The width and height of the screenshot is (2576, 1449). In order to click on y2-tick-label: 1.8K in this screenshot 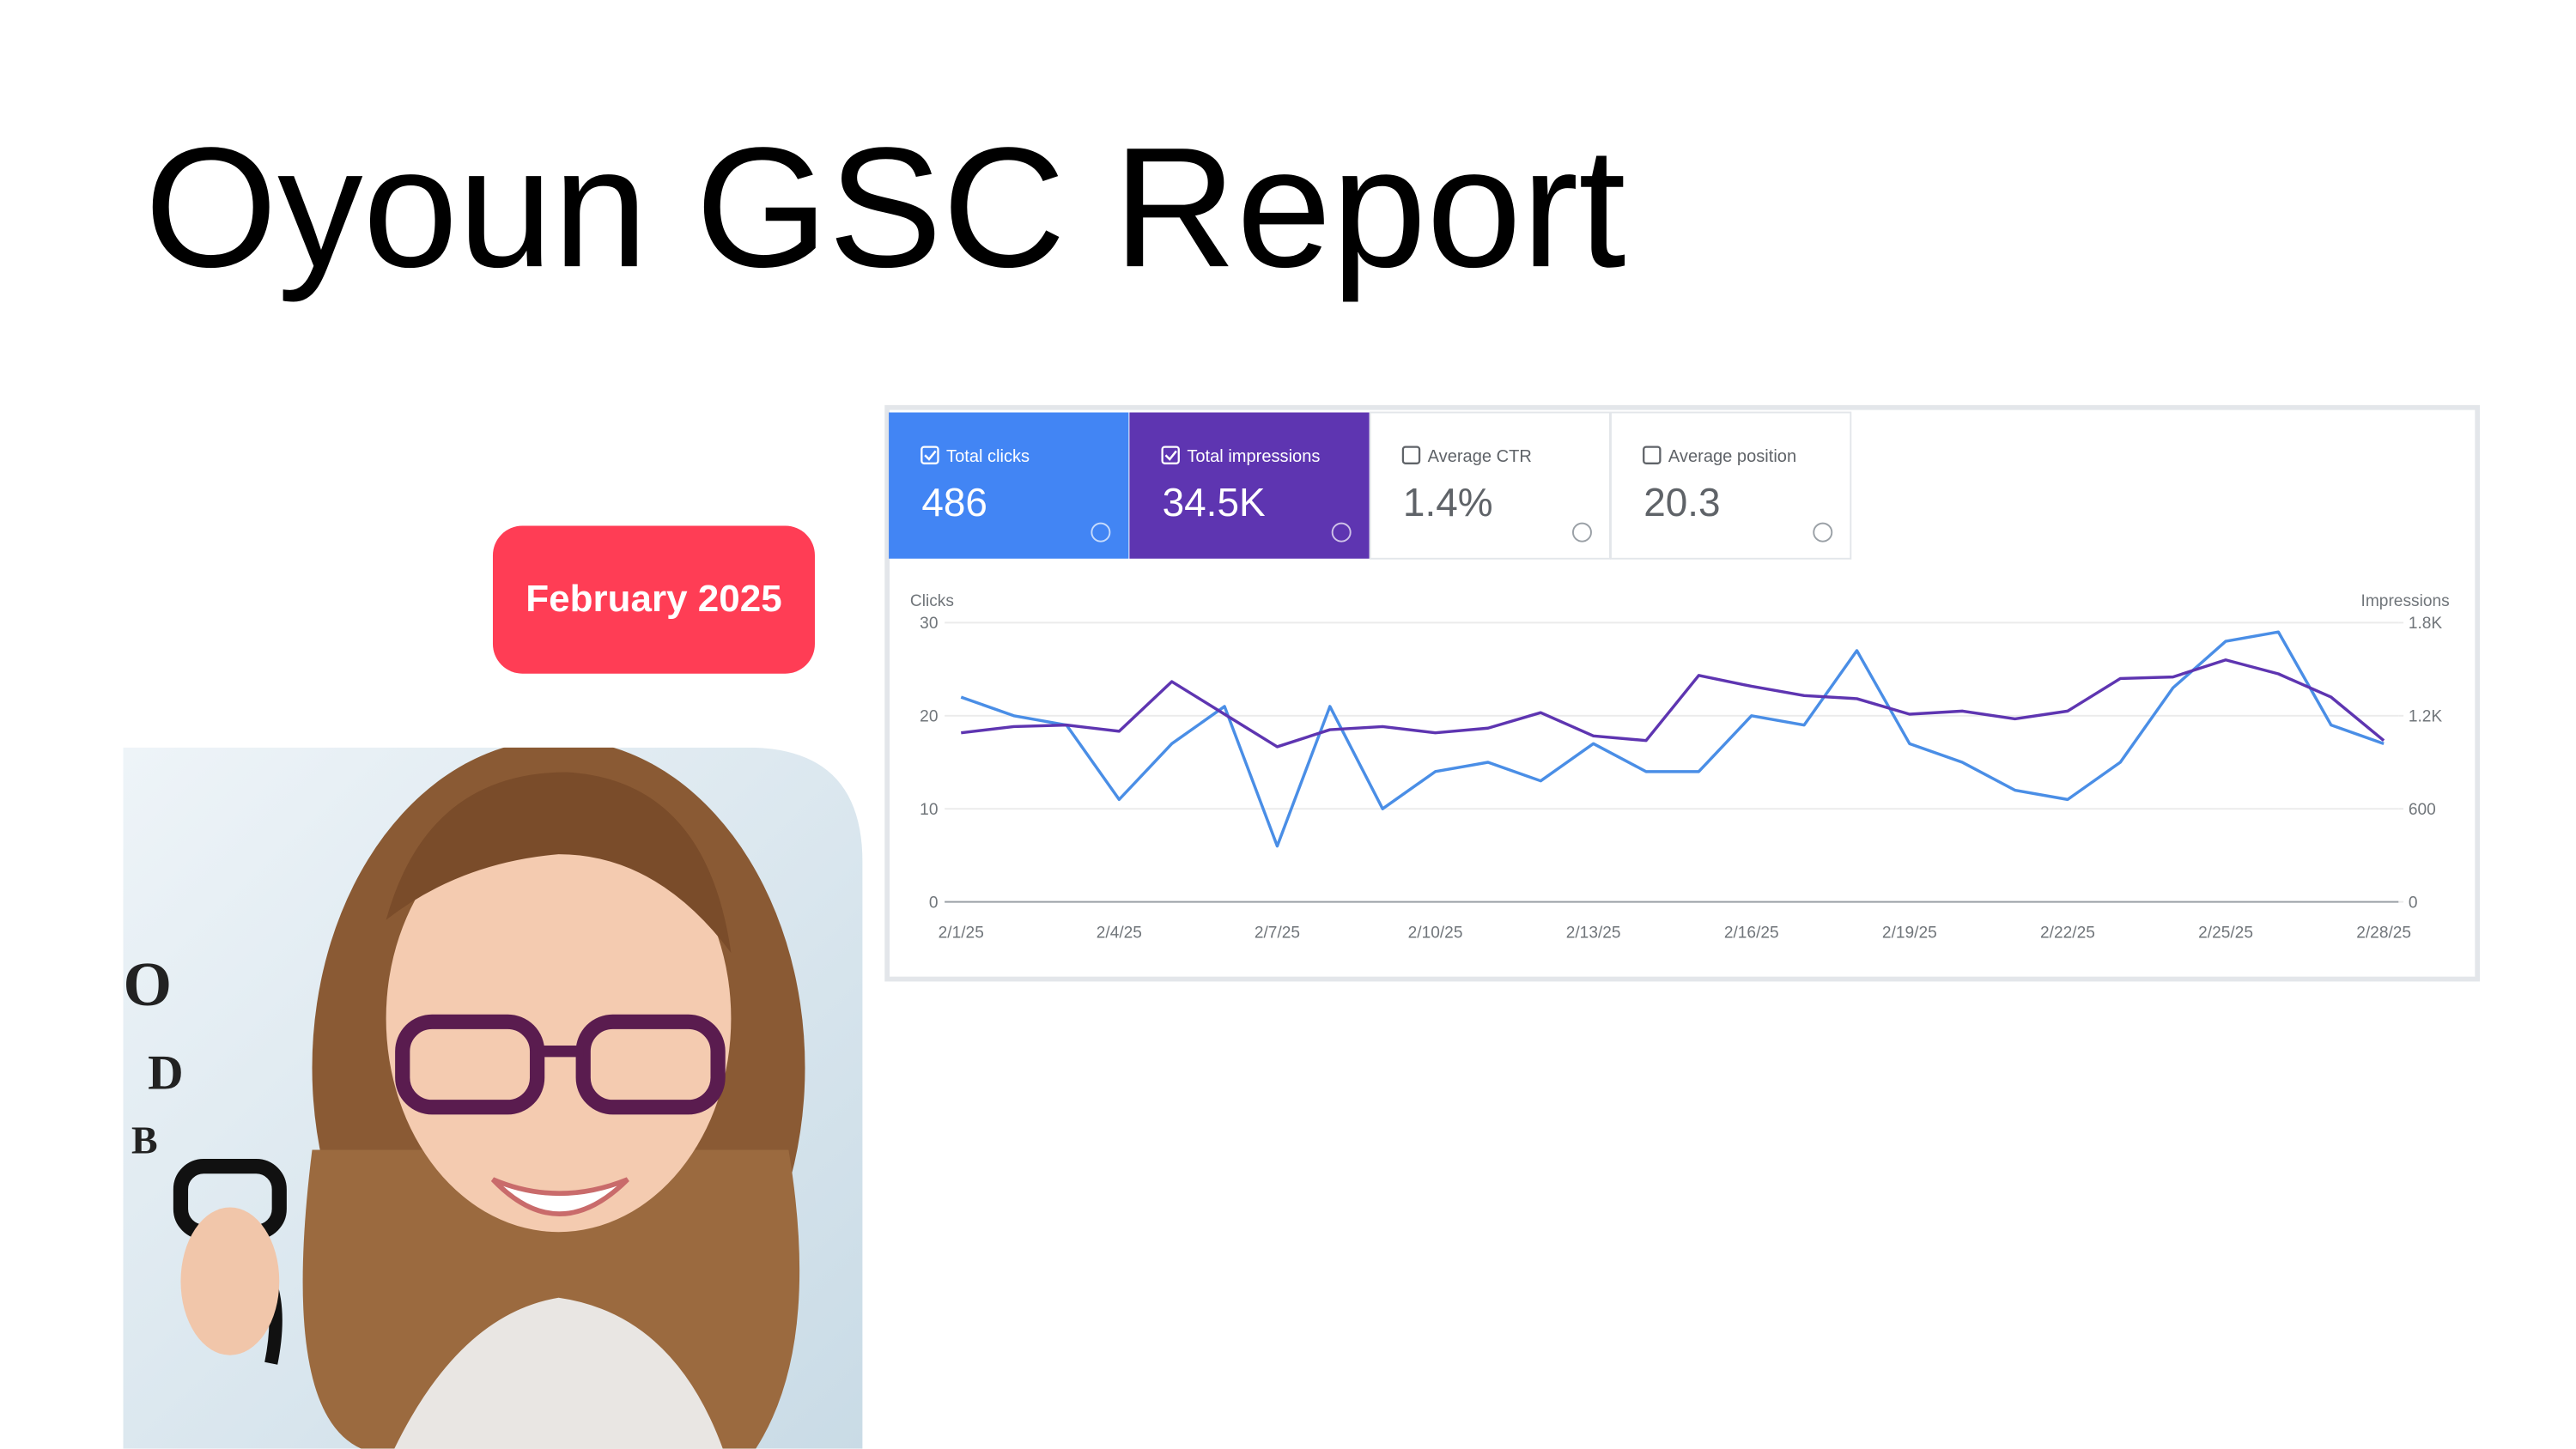, I will do `click(2426, 624)`.